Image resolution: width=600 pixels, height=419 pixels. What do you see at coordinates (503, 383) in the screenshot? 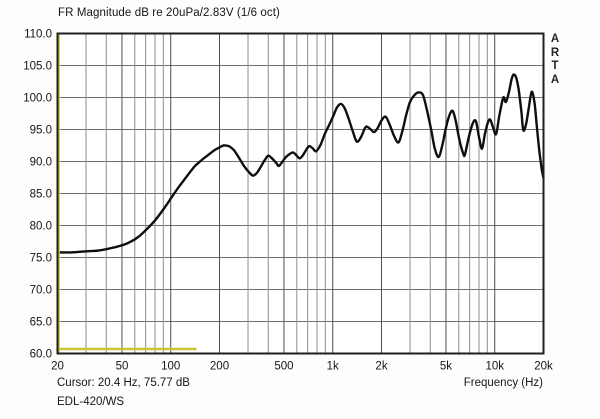
I see `x-axis-title: Frequency (Hz)` at bounding box center [503, 383].